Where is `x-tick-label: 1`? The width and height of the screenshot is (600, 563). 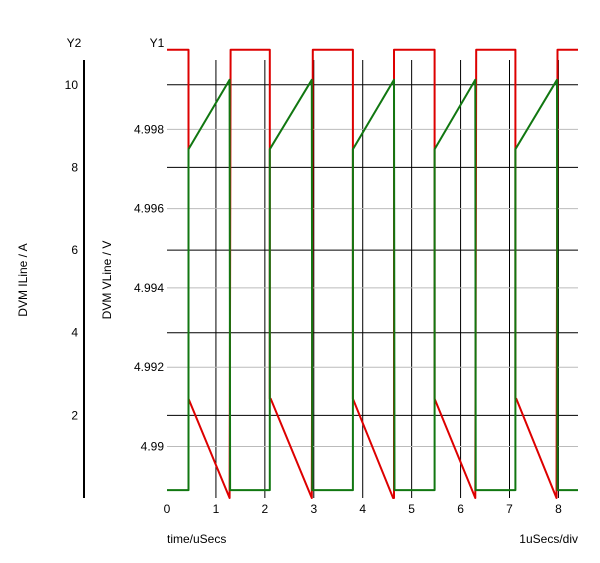 x-tick-label: 1 is located at coordinates (216, 509).